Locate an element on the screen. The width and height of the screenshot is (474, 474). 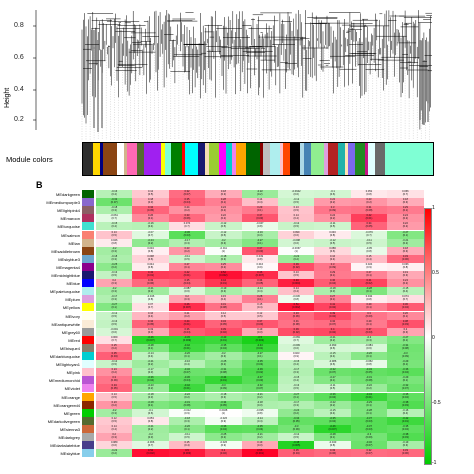
heatmap-cell-value: -0.093 is located at coordinates (332, 345).